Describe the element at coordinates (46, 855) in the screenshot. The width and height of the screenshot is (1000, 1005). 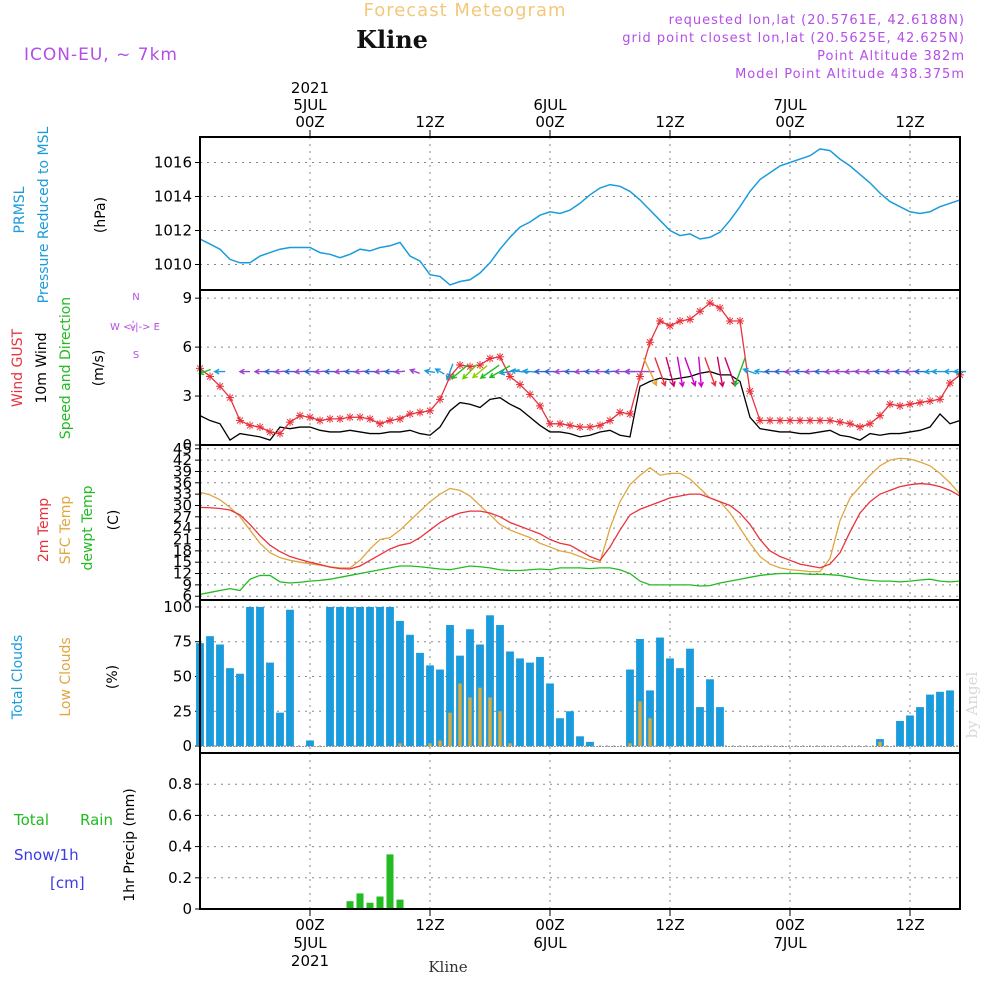
I see `snow-label: Snow/1h` at that location.